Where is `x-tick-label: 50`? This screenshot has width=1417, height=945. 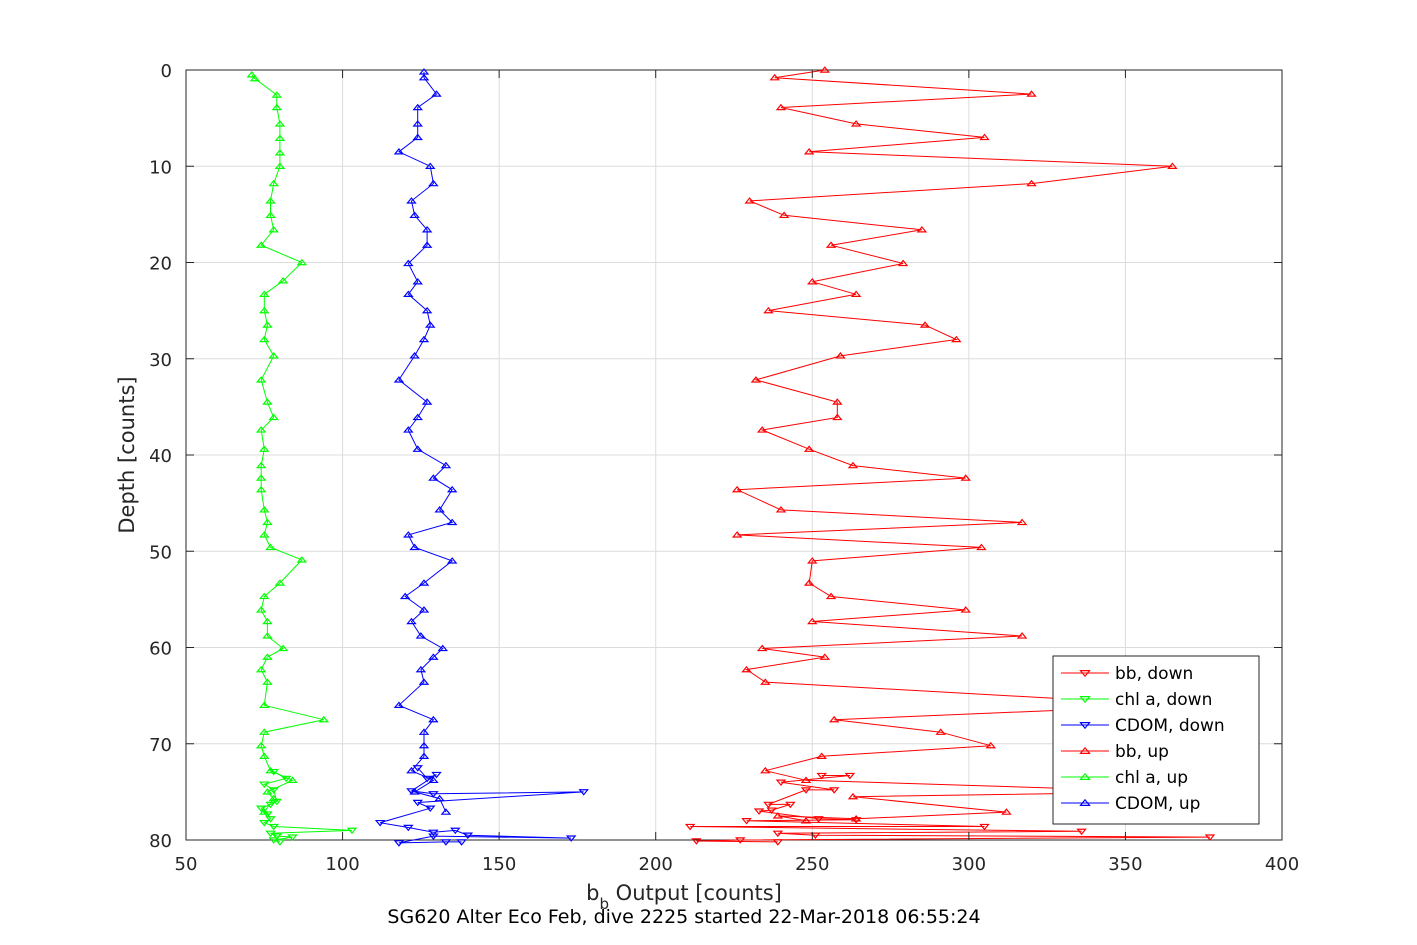
x-tick-label: 50 is located at coordinates (186, 864).